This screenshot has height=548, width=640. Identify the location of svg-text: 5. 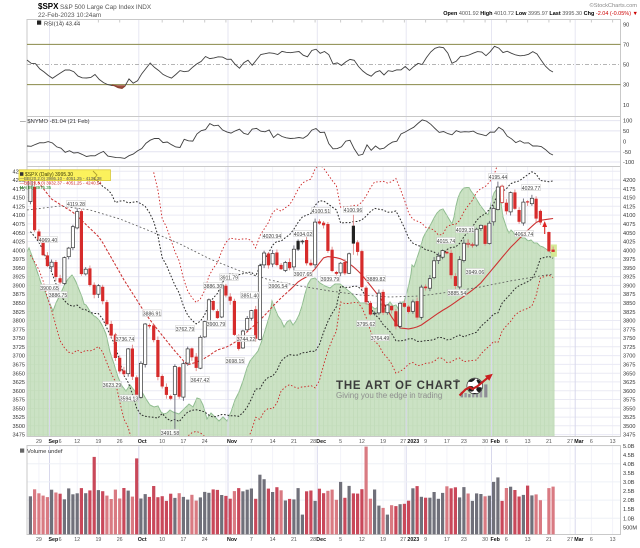
(340, 540).